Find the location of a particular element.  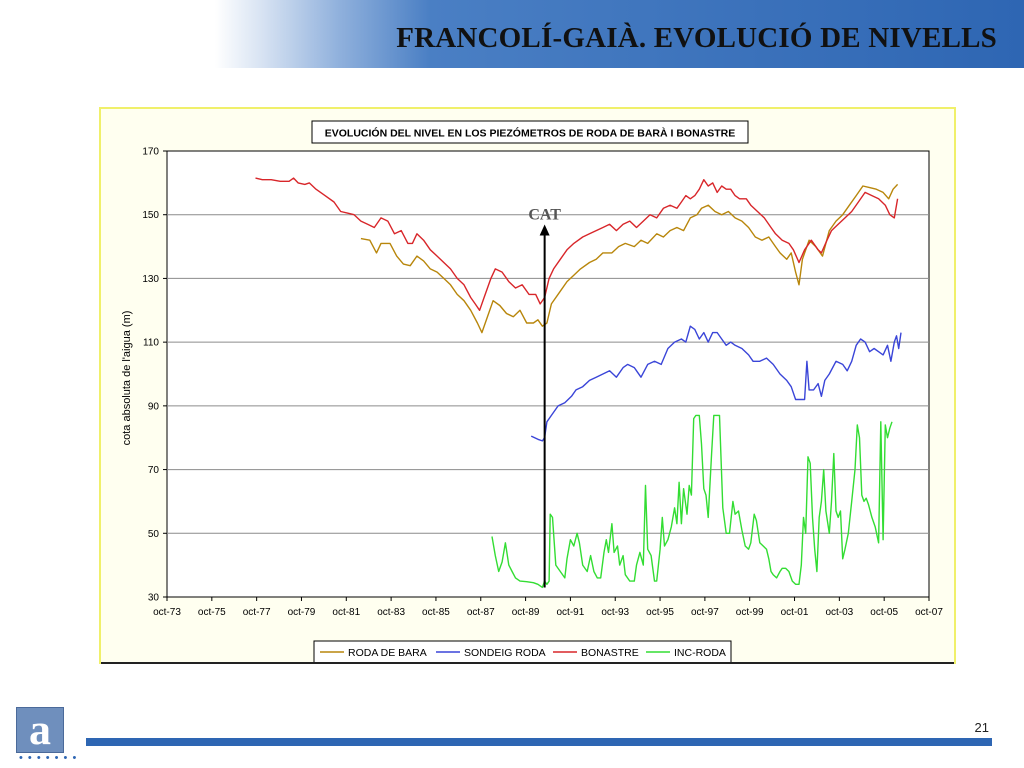

series-line-bonastre is located at coordinates (577, 244).